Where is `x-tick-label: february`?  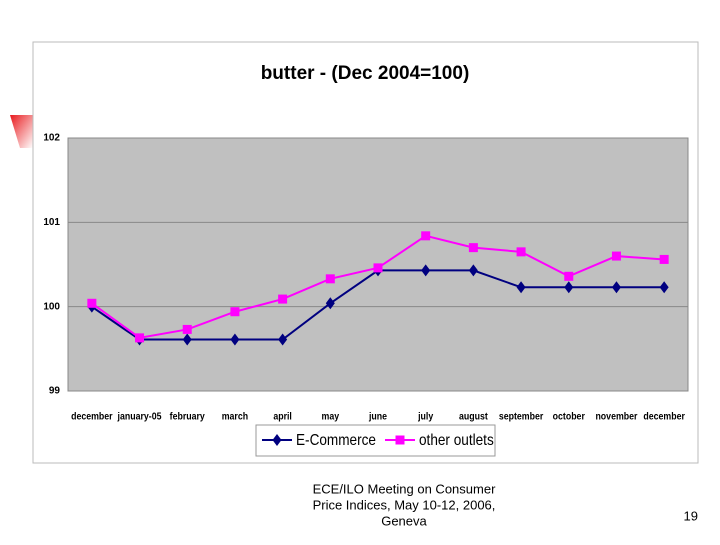
x-tick-label: february is located at coordinates (188, 416).